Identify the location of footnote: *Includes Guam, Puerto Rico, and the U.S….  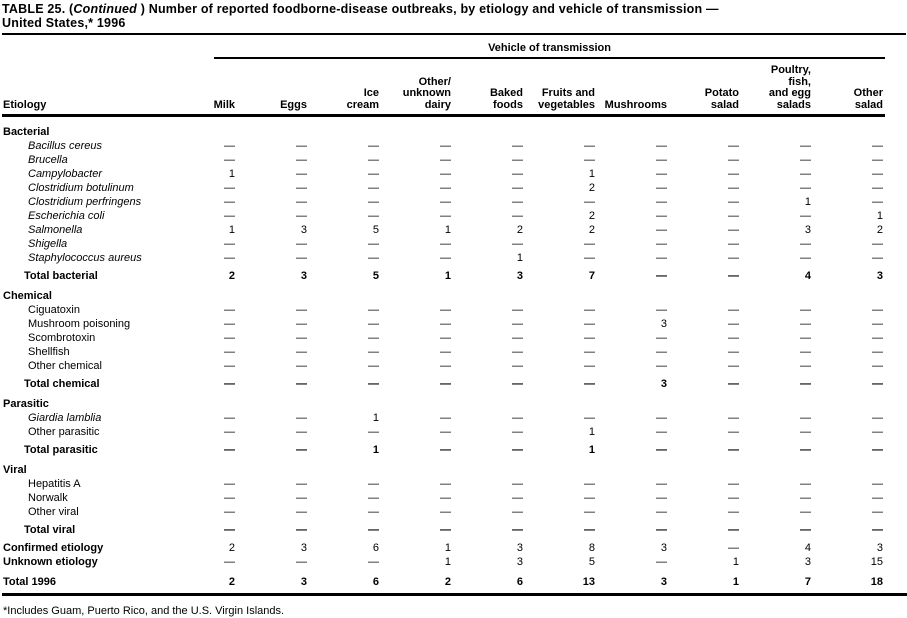
(144, 611).